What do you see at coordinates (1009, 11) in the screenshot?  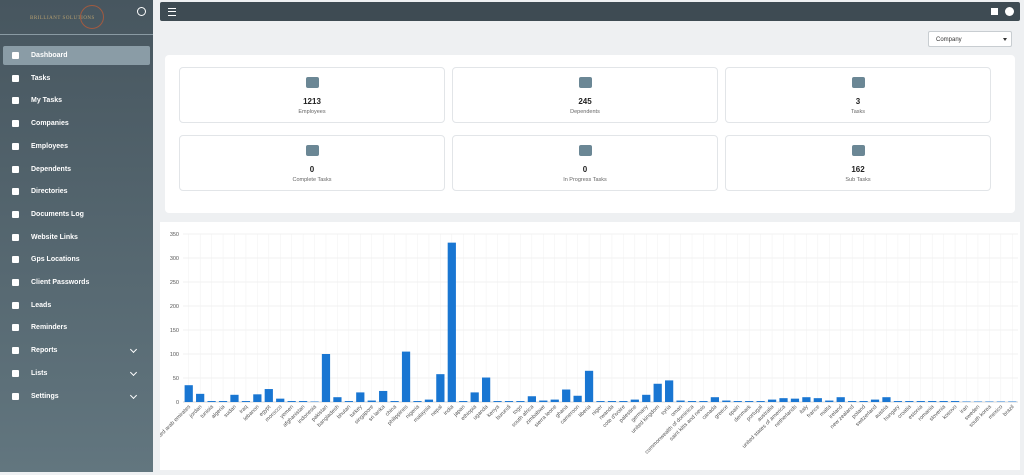 I see `avatar` at bounding box center [1009, 11].